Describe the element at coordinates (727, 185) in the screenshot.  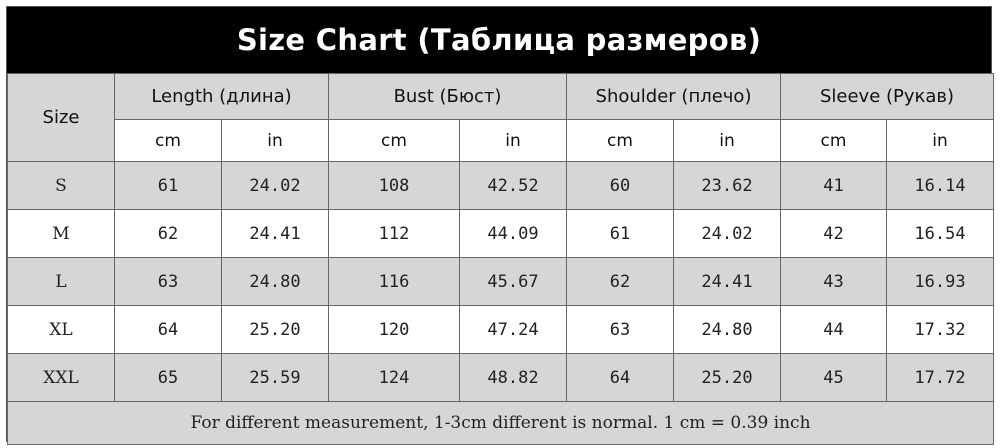
I see `value-cell: 23.62` at that location.